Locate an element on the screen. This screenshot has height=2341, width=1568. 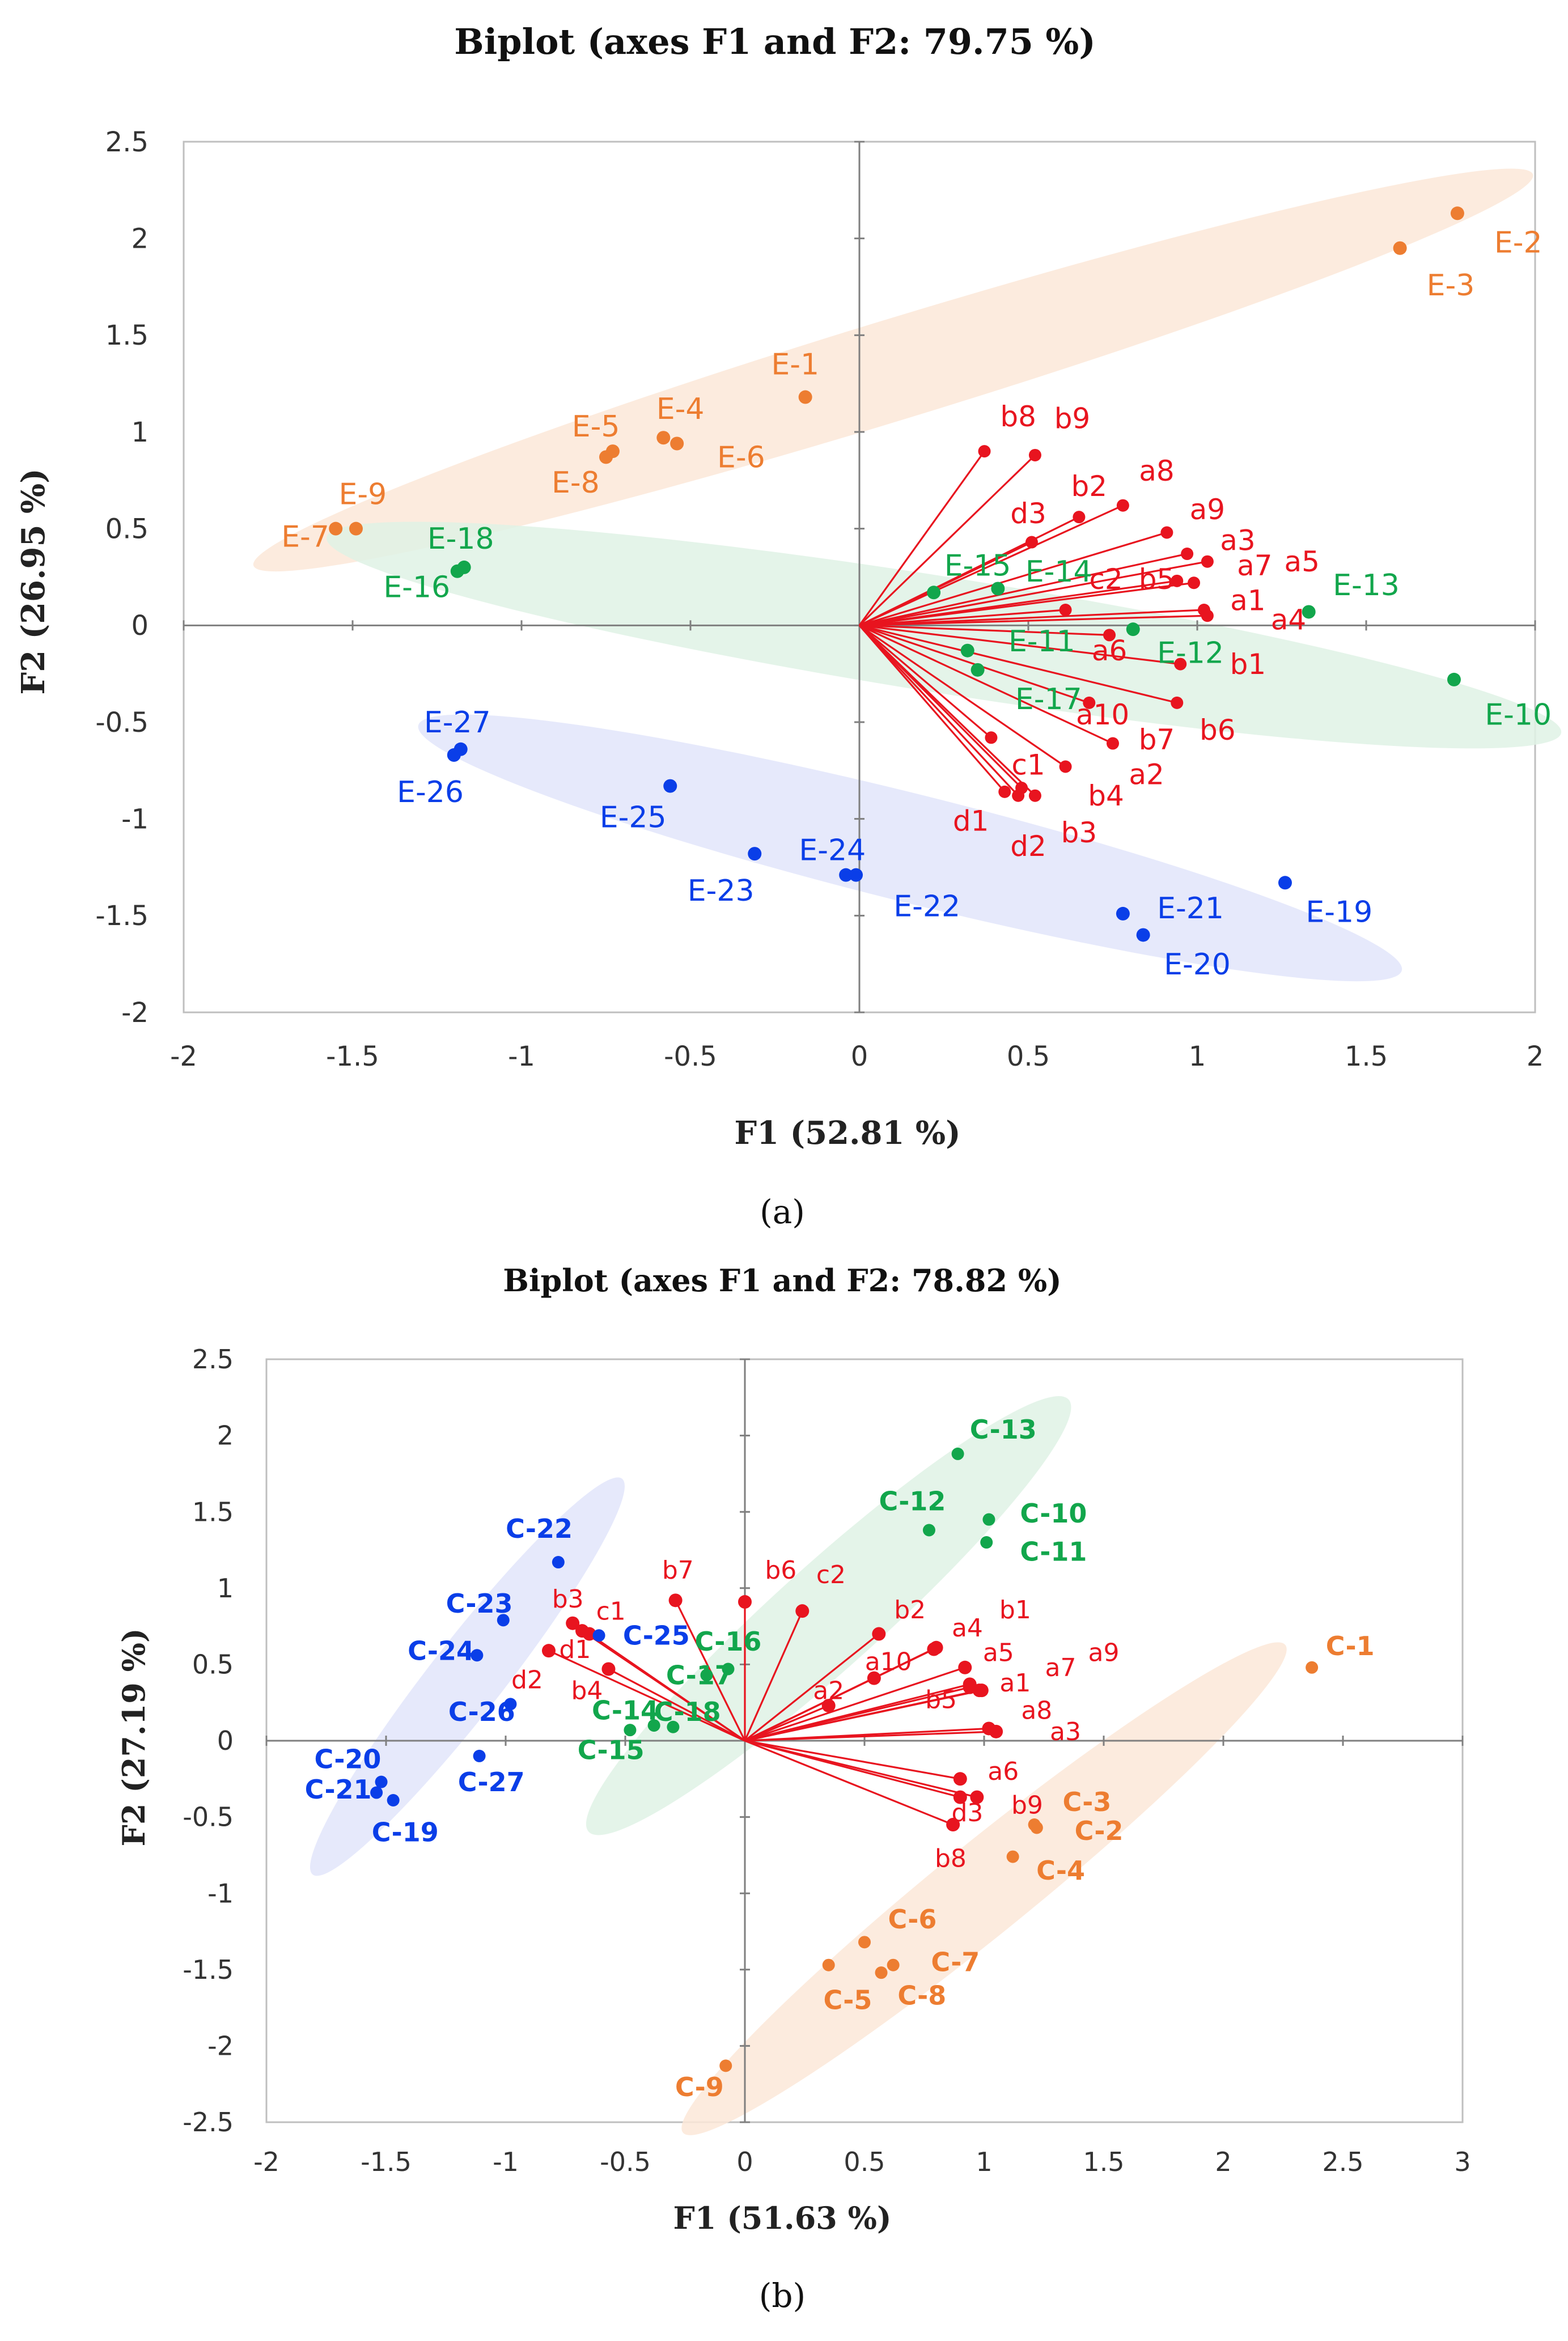
variable-point-b6-b is located at coordinates (745, 1602).